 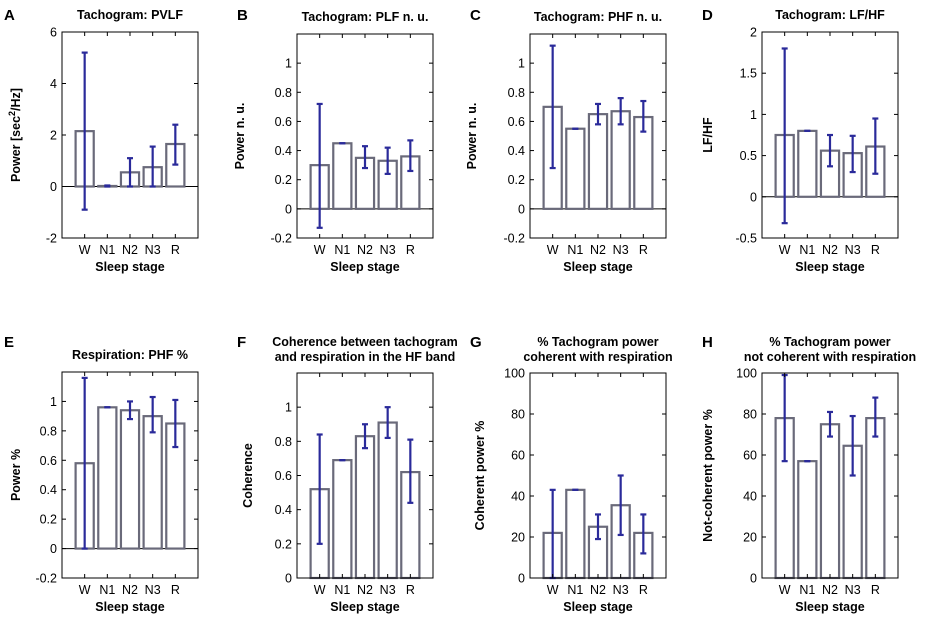 I want to click on ytick-label: 0.5, so click(x=748, y=156).